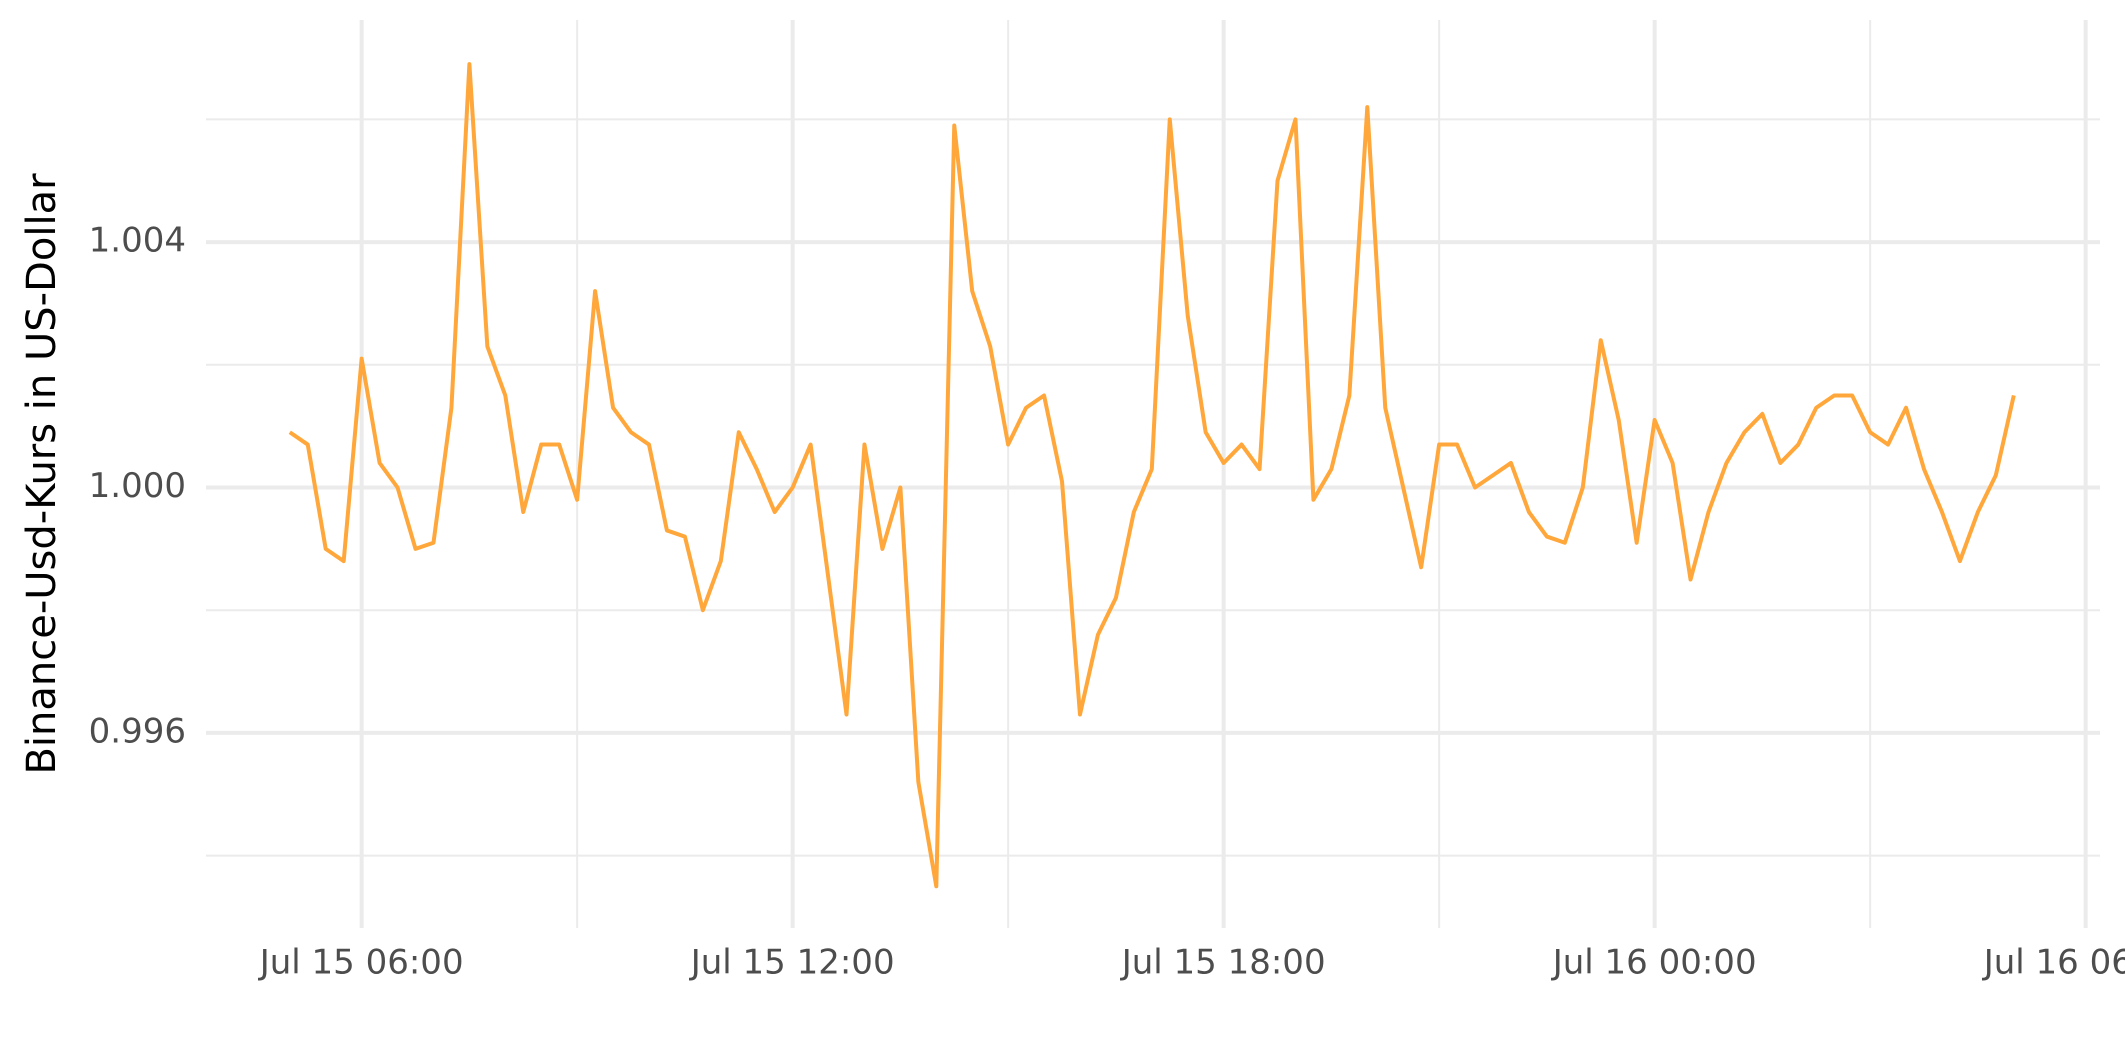  I want to click on x-tick-label: Jul 15 12:00, so click(792, 963).